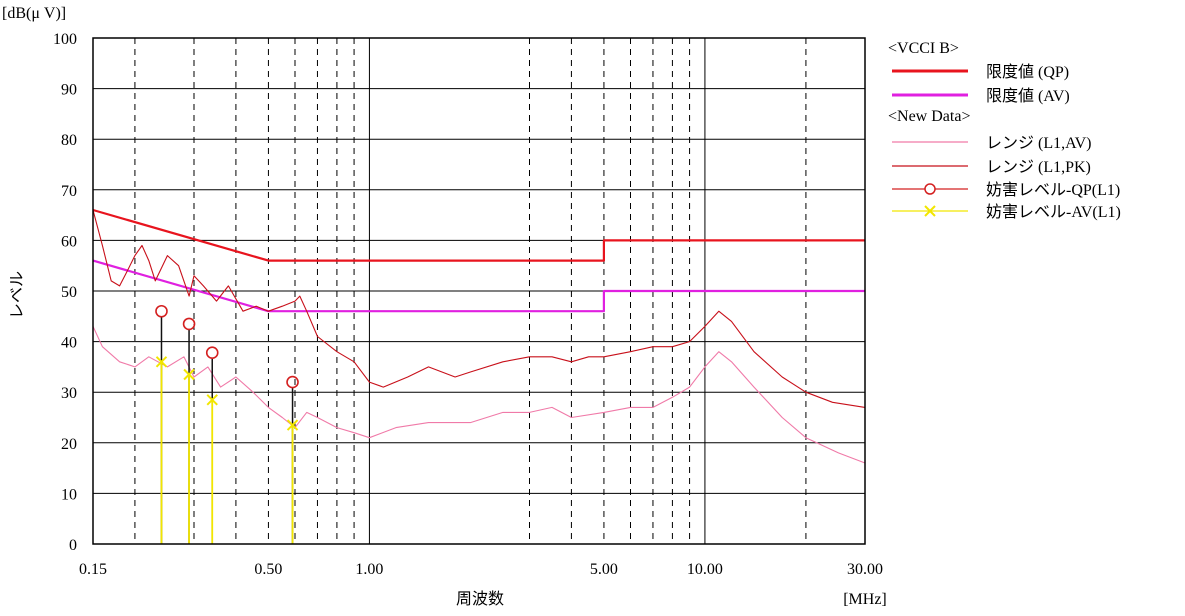 The width and height of the screenshot is (1185, 616). I want to click on x-tick-label: 30.00, so click(865, 569).